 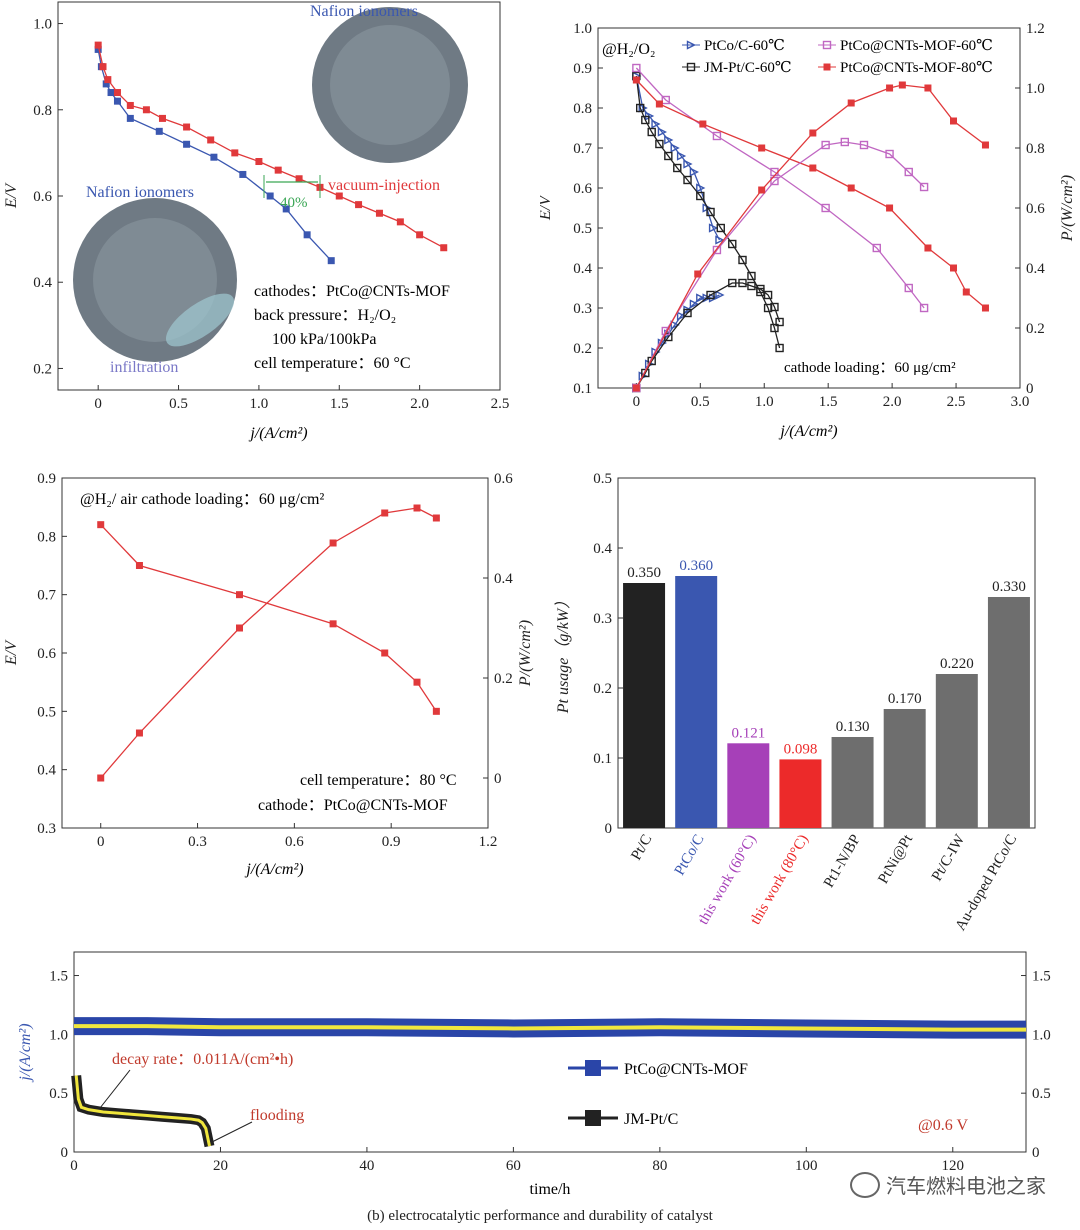 What do you see at coordinates (200, 320) in the screenshot?
I see `a-ionomer-blob` at bounding box center [200, 320].